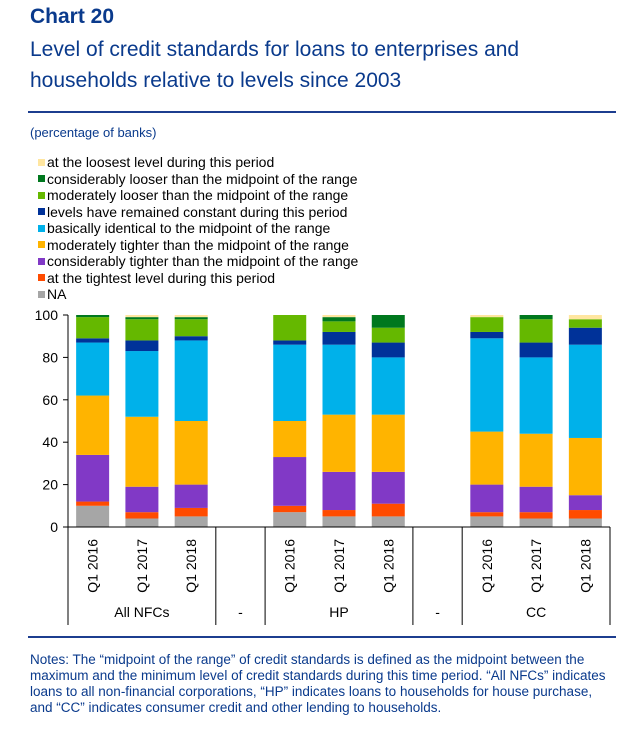 This screenshot has width=617, height=746. I want to click on group-label: HP, so click(338, 612).